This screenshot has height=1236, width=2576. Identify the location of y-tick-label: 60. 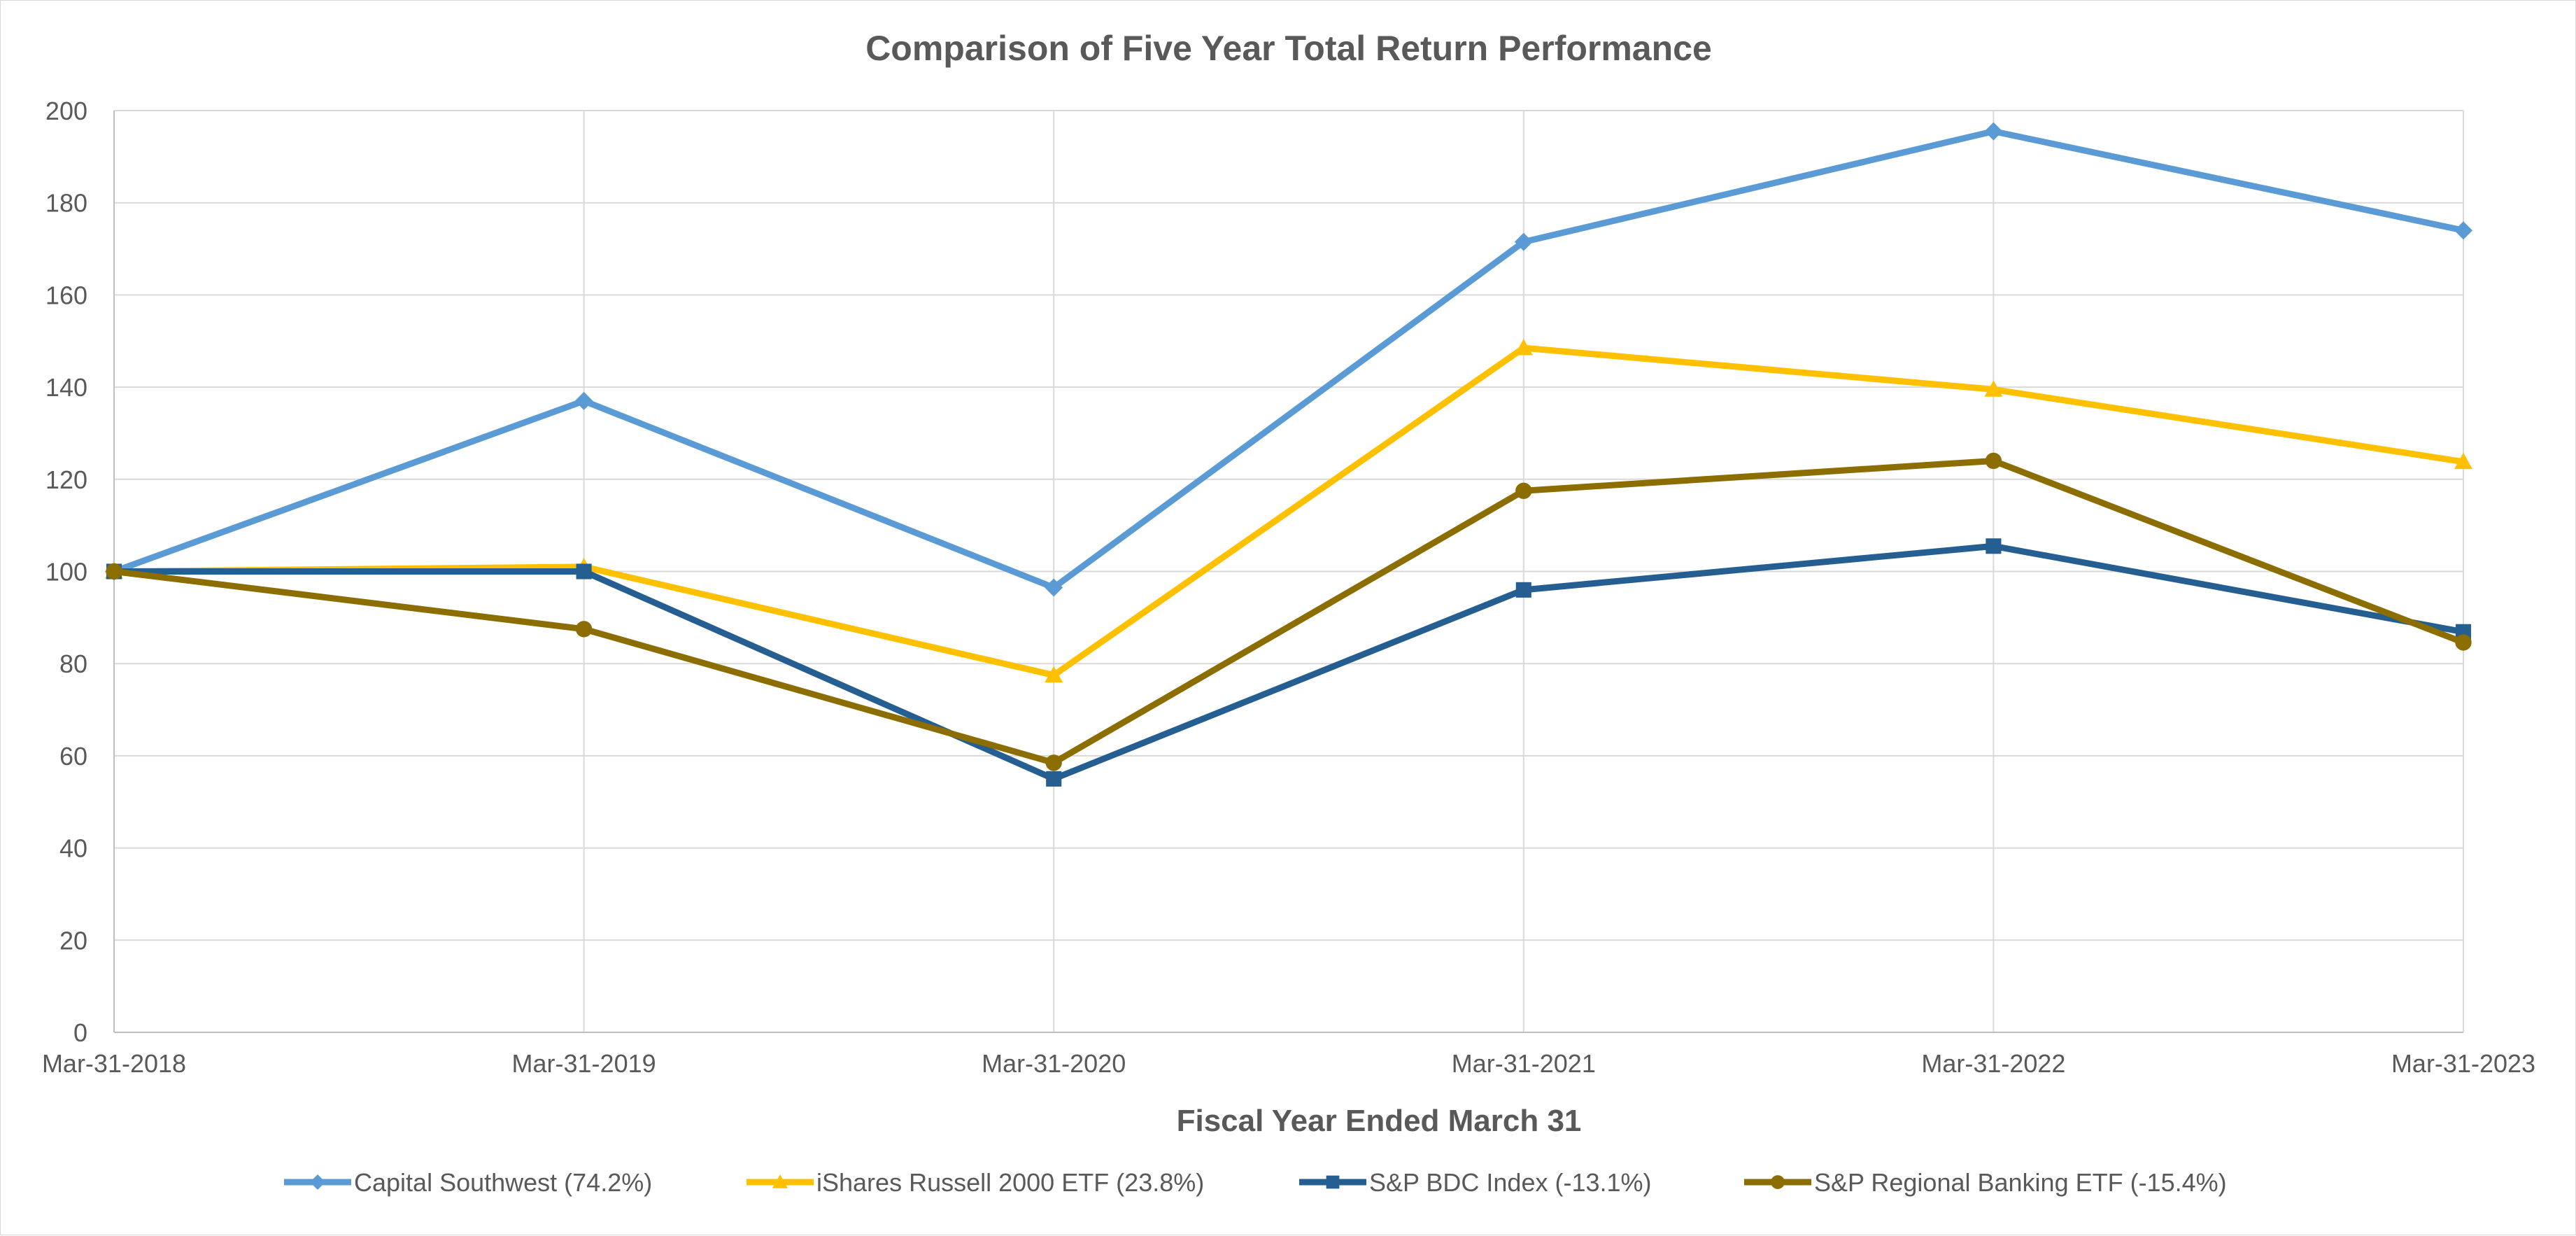
(73, 756).